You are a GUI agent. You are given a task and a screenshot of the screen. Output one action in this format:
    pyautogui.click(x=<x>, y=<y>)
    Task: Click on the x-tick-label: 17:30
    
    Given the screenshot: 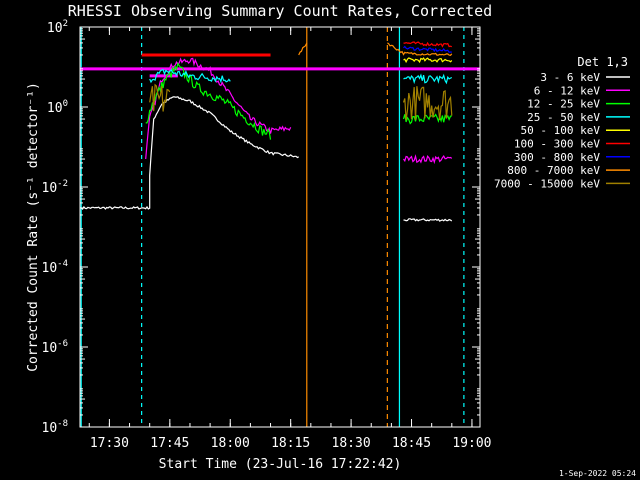 What is the action you would take?
    pyautogui.click(x=109, y=443)
    